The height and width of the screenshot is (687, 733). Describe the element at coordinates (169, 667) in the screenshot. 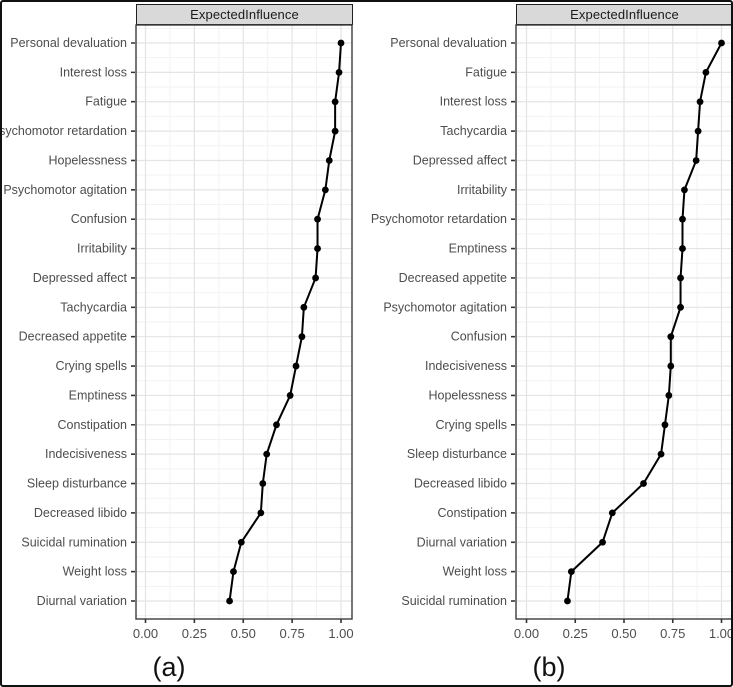

I see `panel-a-caption: (a)` at that location.